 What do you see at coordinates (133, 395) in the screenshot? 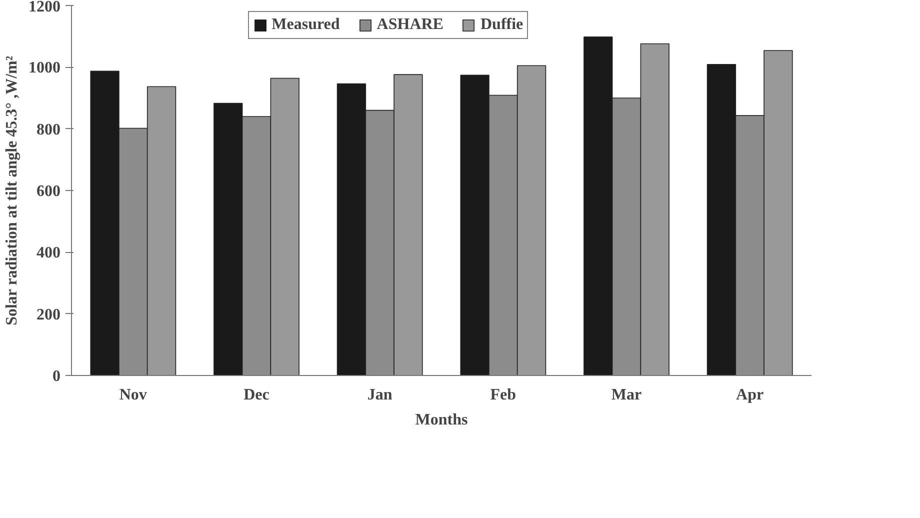
I see `x-tick-label: Nov` at bounding box center [133, 395].